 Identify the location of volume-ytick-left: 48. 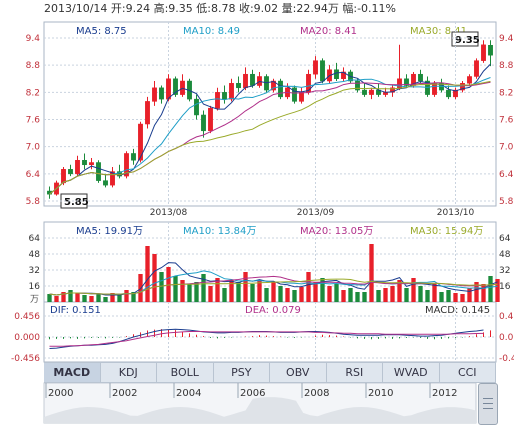
(35, 255).